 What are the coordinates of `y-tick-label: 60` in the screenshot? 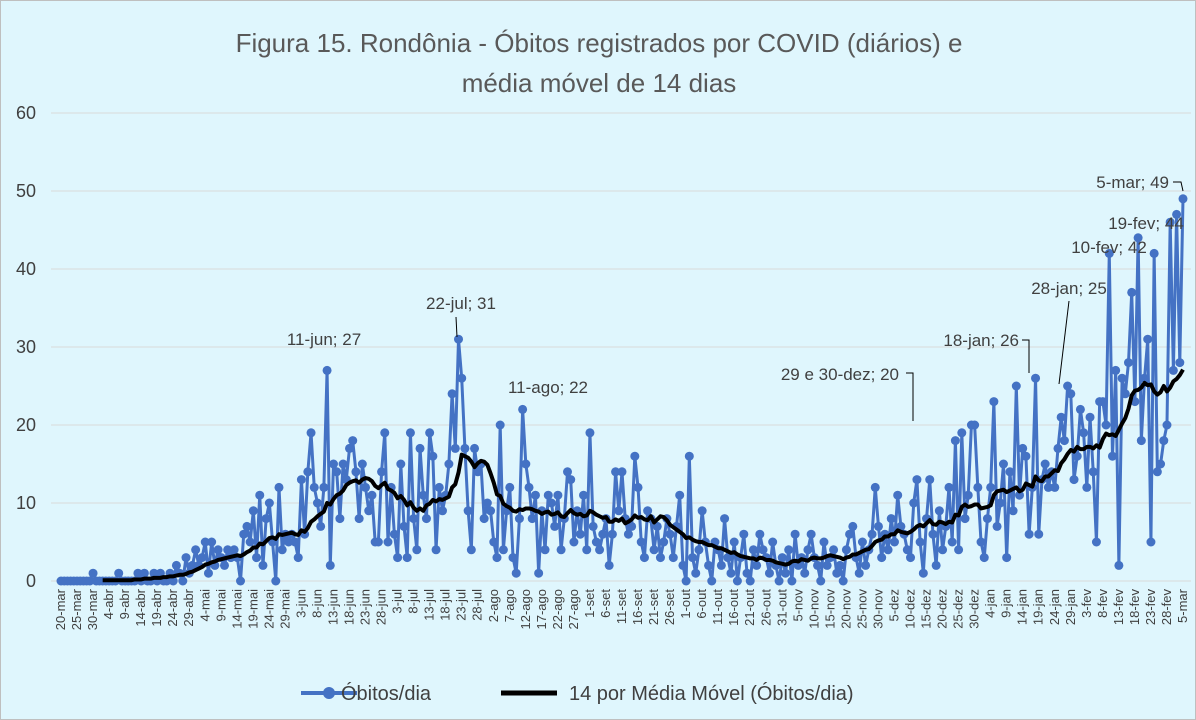 It's located at (26, 113).